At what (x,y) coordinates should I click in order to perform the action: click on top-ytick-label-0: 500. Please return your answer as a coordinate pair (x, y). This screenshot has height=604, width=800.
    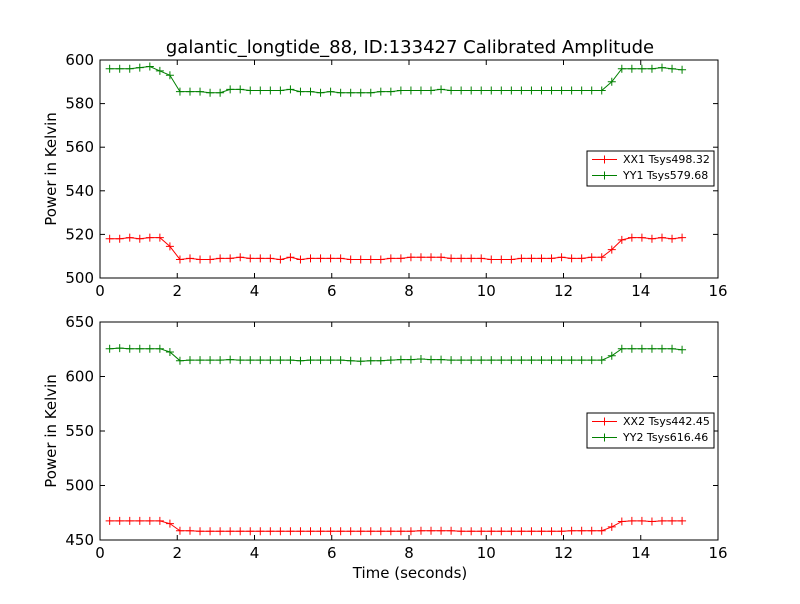
    Looking at the image, I should click on (79, 278).